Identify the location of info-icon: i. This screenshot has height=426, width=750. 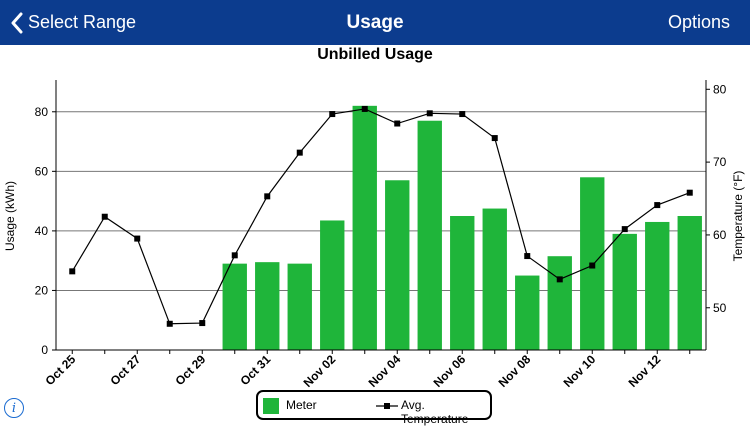
(14, 408).